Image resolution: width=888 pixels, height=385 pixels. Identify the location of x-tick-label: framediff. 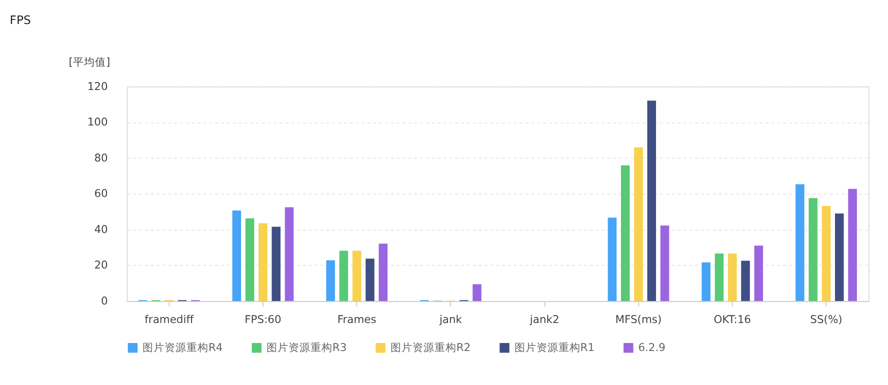
(169, 319).